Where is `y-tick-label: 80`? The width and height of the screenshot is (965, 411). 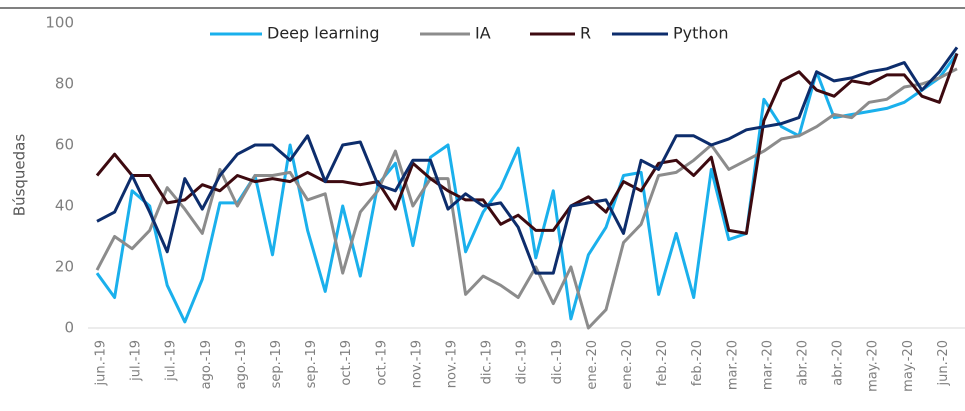 y-tick-label: 80 is located at coordinates (64, 84).